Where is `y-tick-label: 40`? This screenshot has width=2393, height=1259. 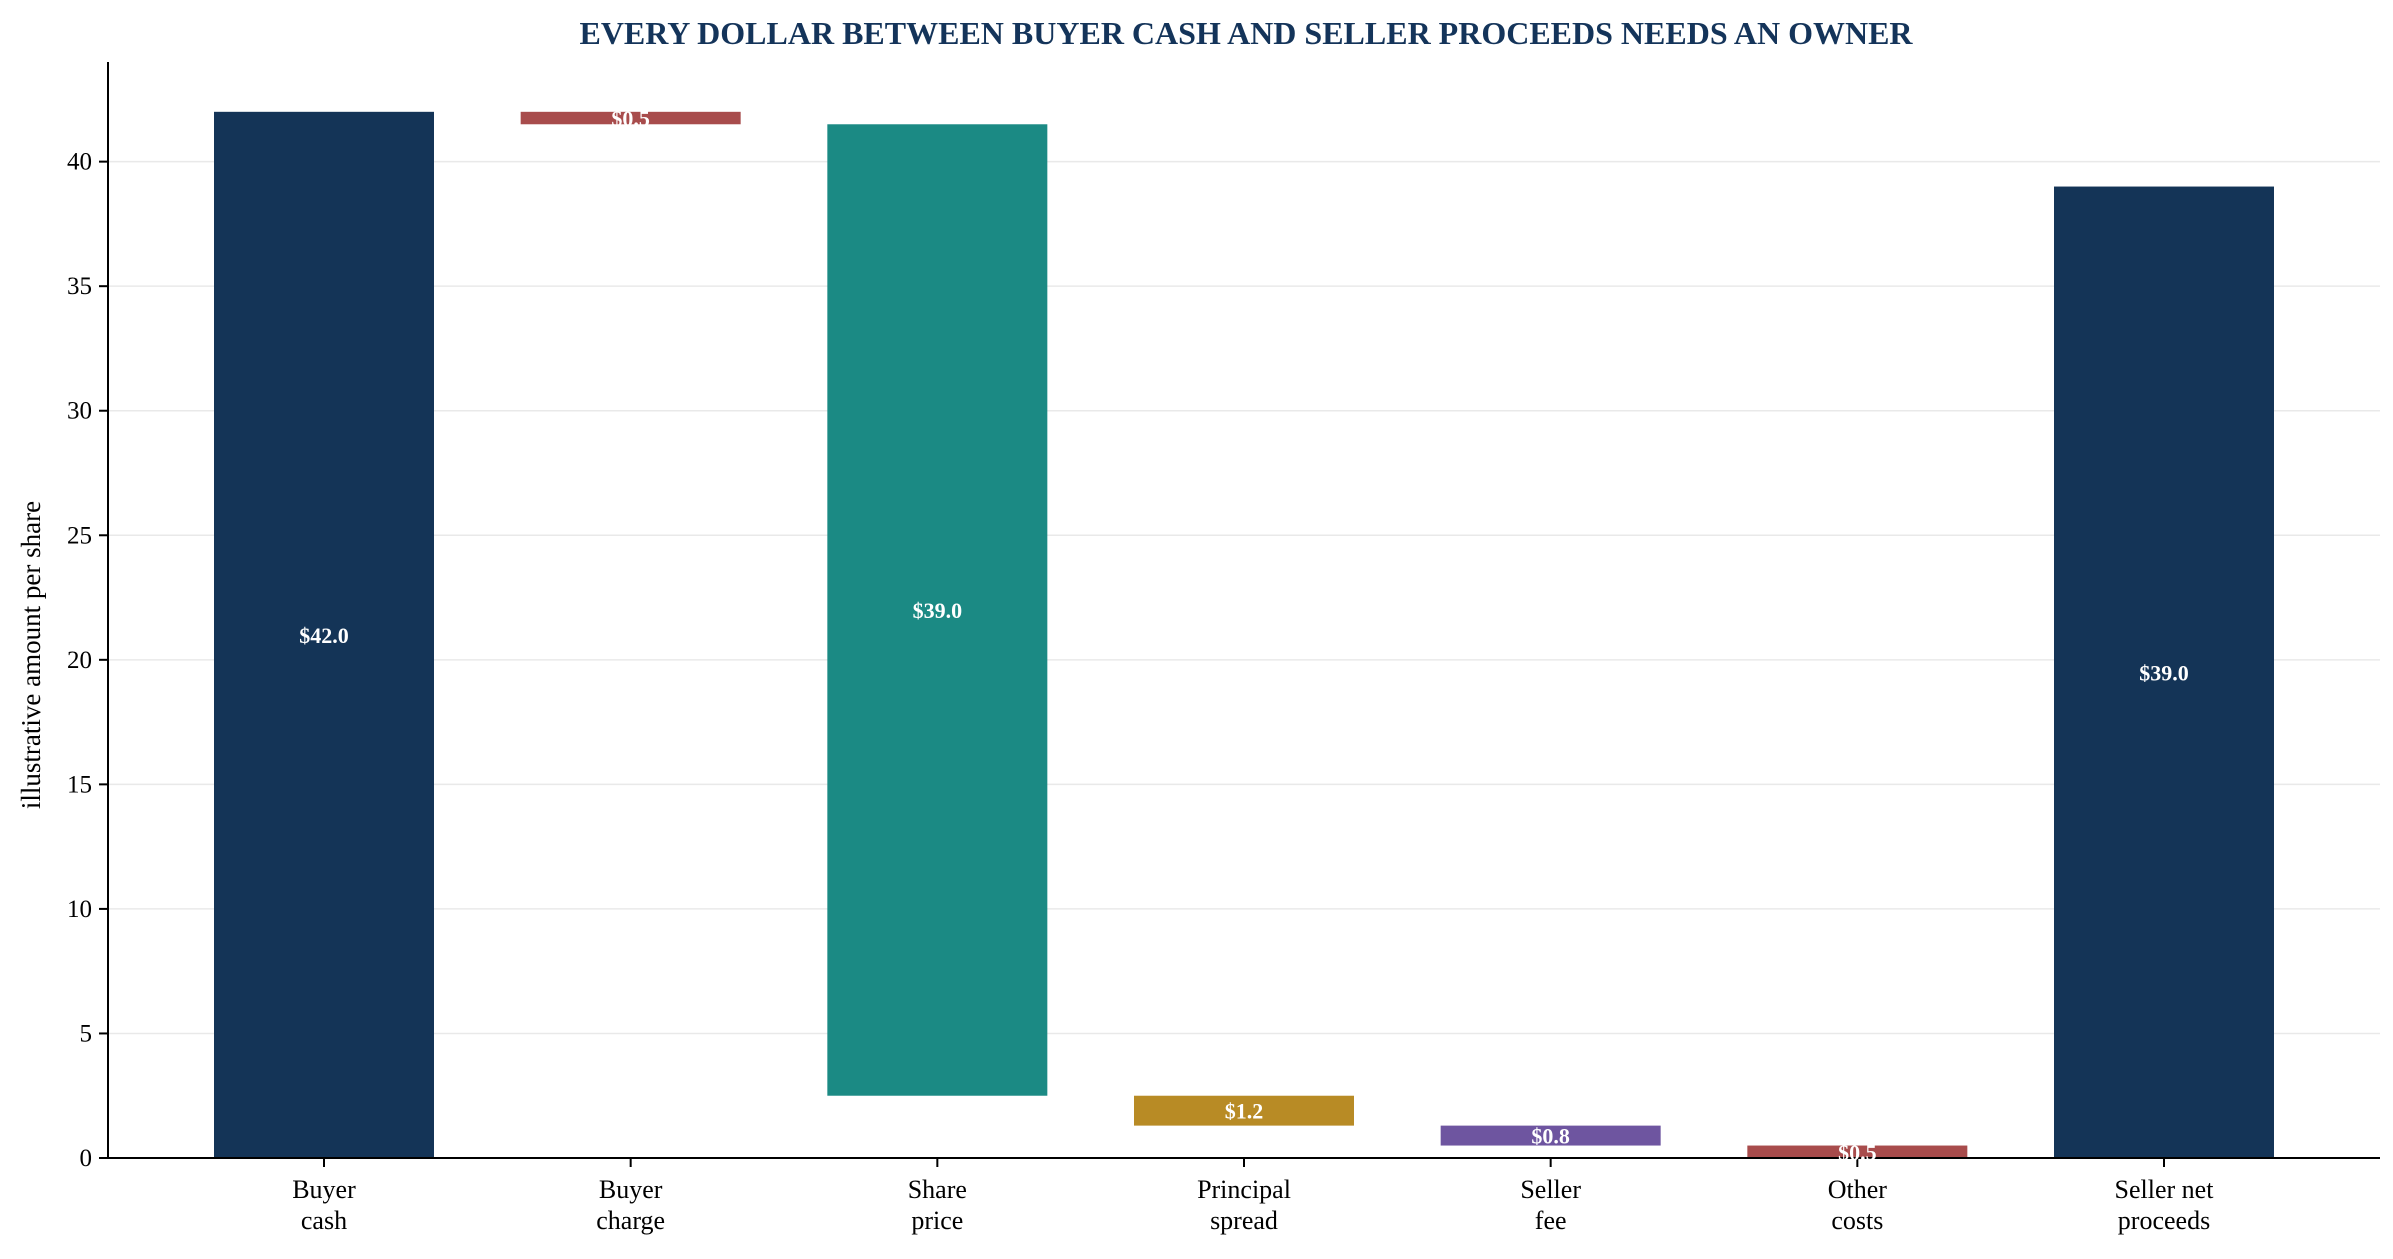 y-tick-label: 40 is located at coordinates (79, 162).